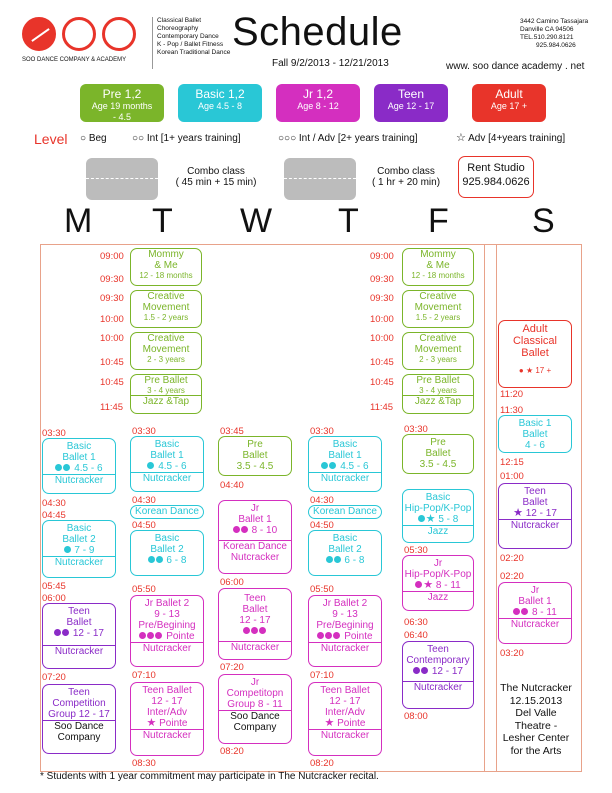 The width and height of the screenshot is (612, 793). What do you see at coordinates (97, 138) in the screenshot?
I see `level-beg-label: Beg` at bounding box center [97, 138].